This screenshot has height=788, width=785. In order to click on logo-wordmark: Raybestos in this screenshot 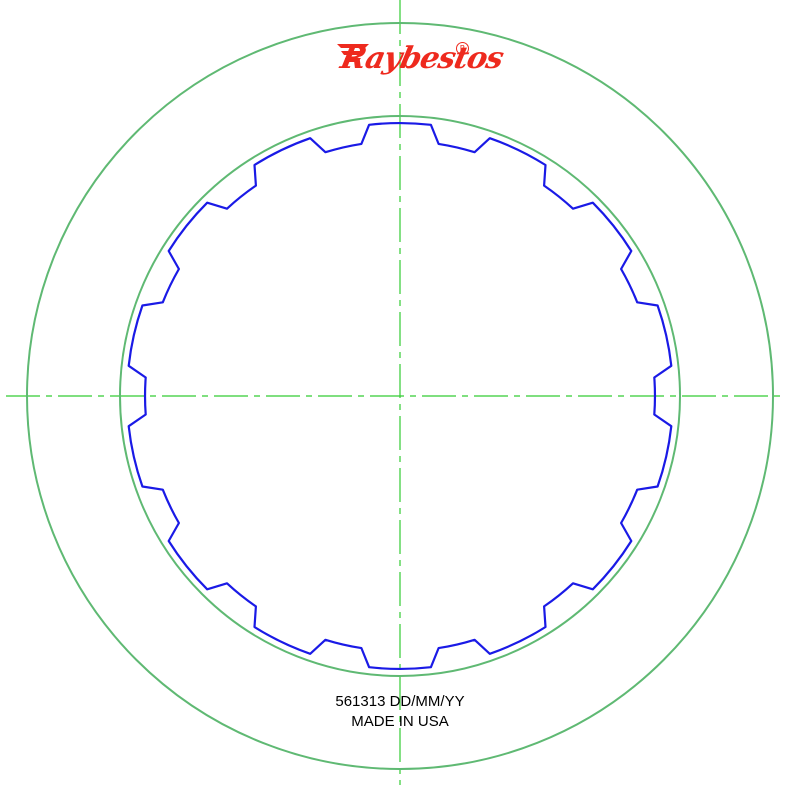, I will do `click(422, 58)`.